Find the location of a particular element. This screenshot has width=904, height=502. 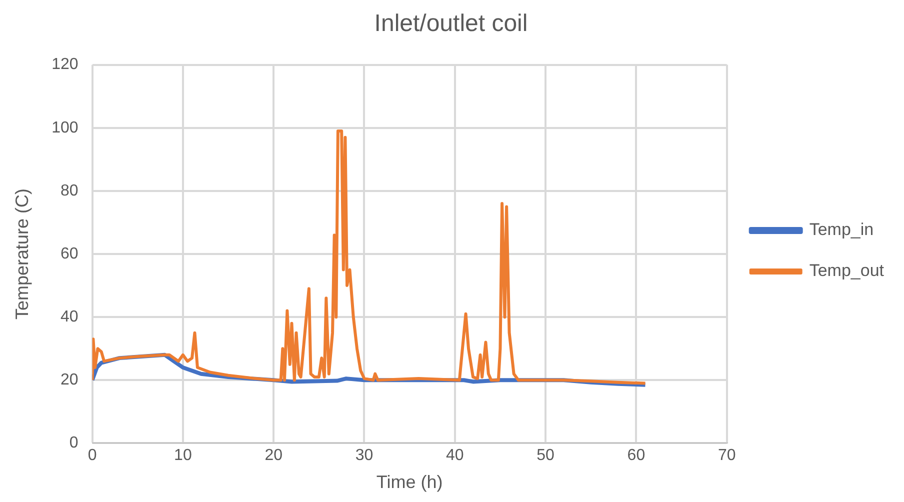

x-tick-label: 70 is located at coordinates (727, 455).